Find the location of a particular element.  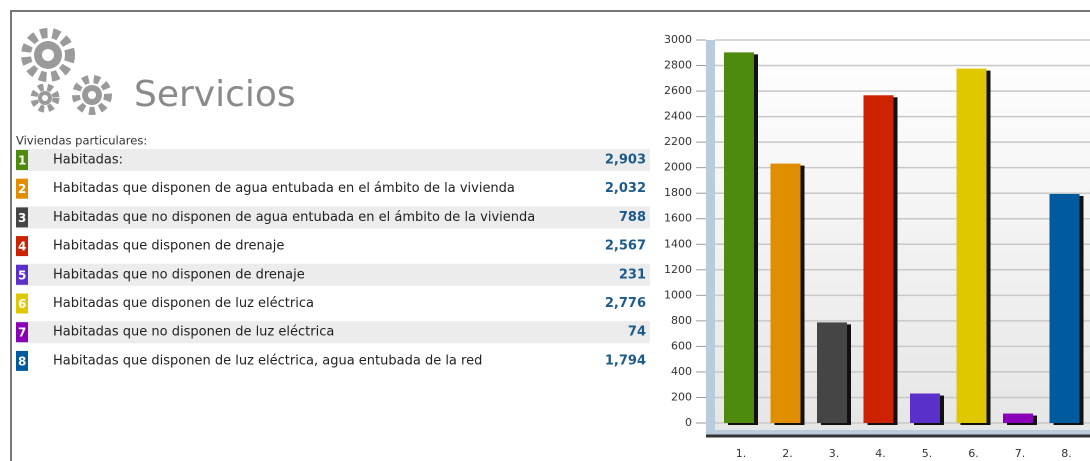

row-number: 7 is located at coordinates (22, 333).